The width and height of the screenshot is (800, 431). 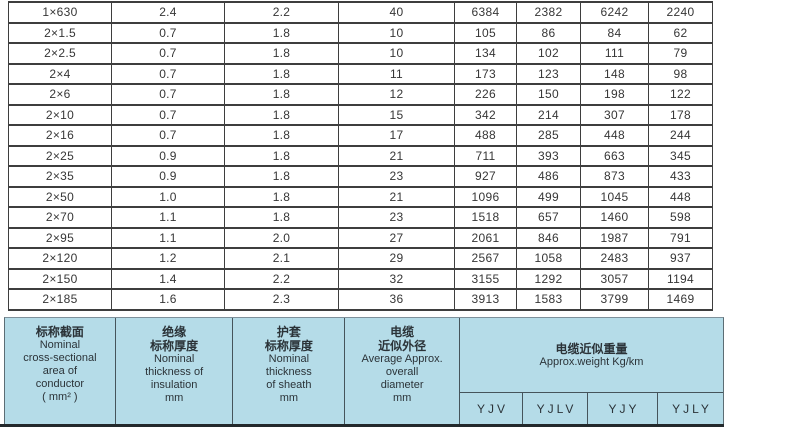 I want to click on table-row: 2×185 1.6 2.3 36 3913 1583 3799 1469, so click(x=360, y=298).